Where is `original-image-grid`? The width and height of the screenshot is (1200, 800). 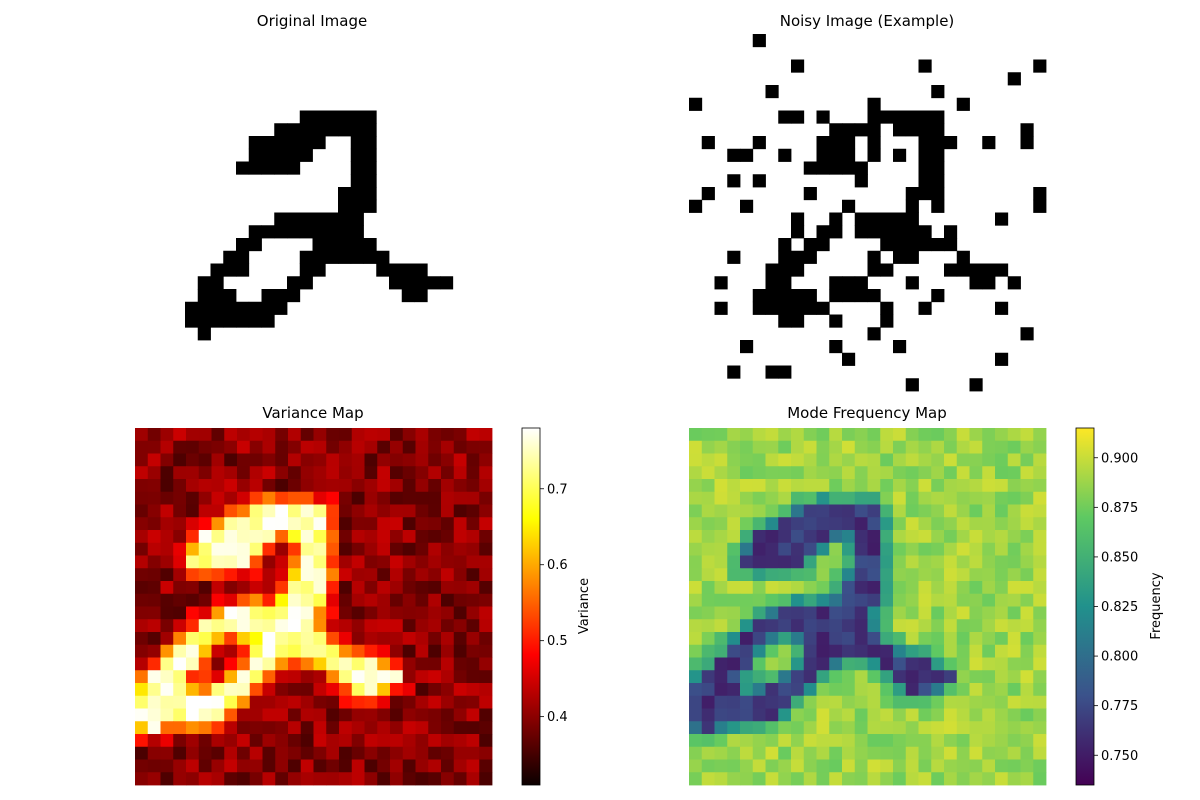
original-image-grid is located at coordinates (363, 212).